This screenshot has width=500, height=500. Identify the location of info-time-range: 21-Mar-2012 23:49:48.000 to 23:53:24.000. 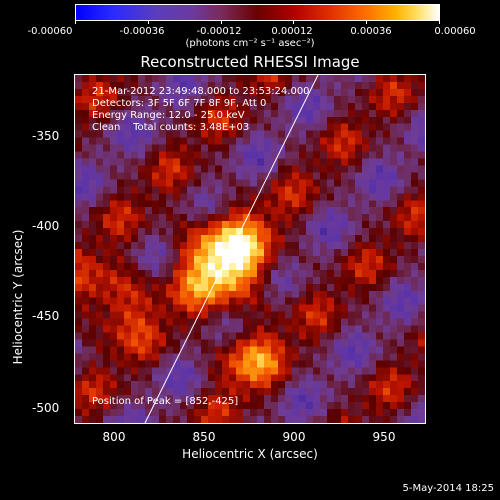
(201, 91).